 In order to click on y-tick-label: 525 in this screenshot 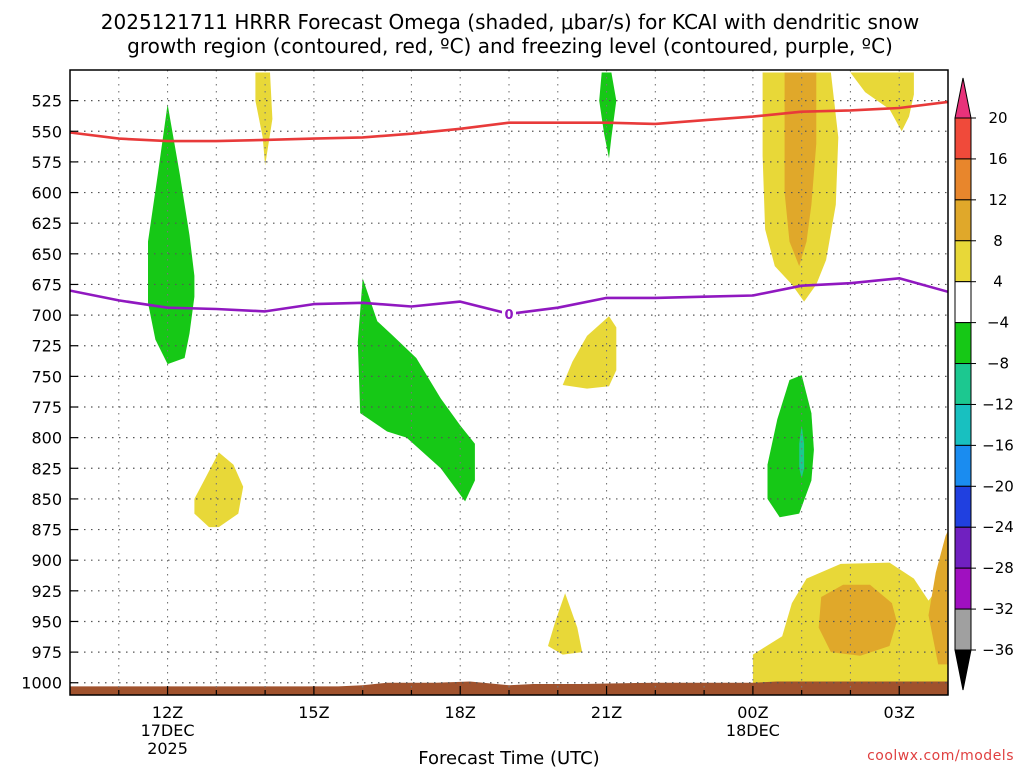, I will do `click(46, 101)`.